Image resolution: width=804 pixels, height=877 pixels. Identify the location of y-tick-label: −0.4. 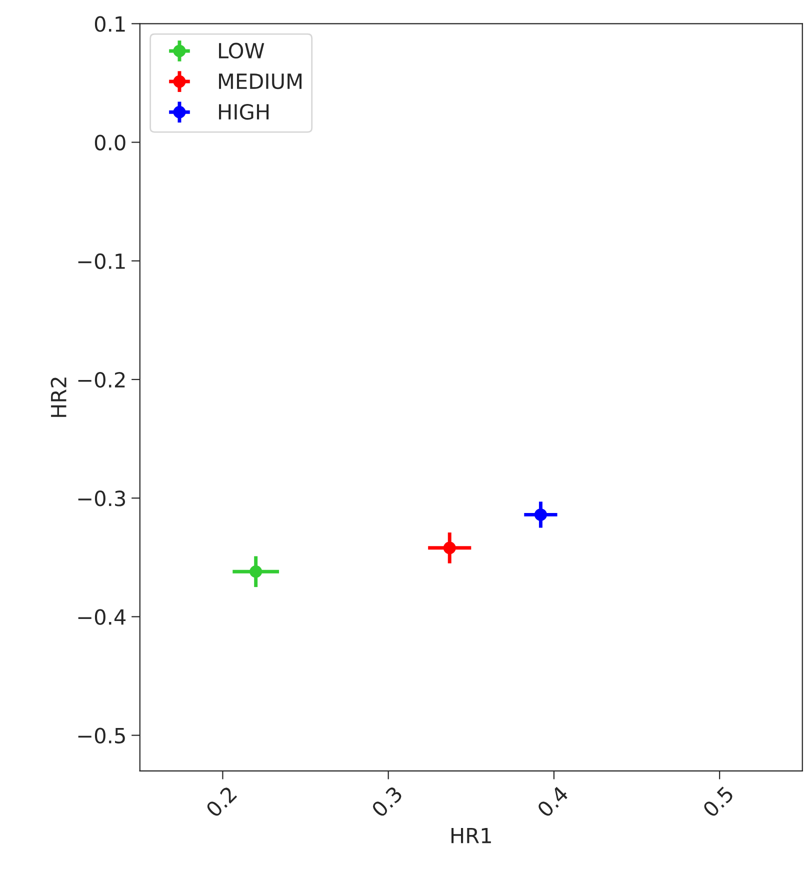
(102, 617).